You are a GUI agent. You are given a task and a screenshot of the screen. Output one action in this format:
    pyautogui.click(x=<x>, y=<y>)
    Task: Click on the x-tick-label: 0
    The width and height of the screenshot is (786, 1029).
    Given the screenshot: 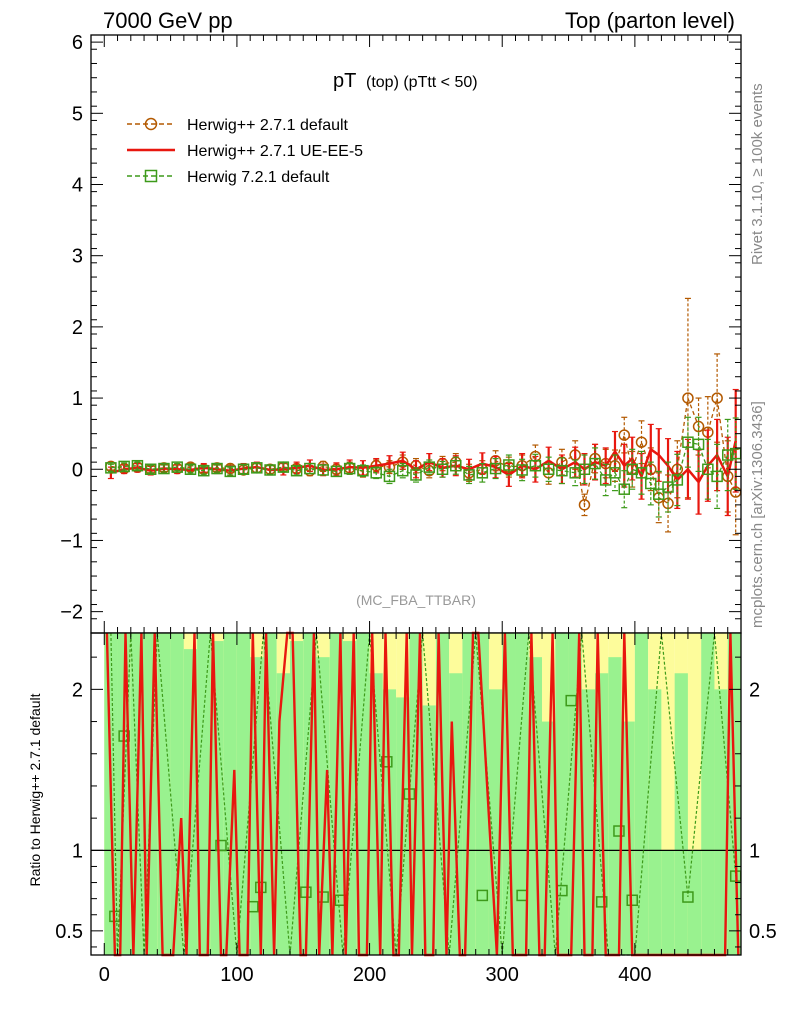 What is the action you would take?
    pyautogui.click(x=104, y=975)
    